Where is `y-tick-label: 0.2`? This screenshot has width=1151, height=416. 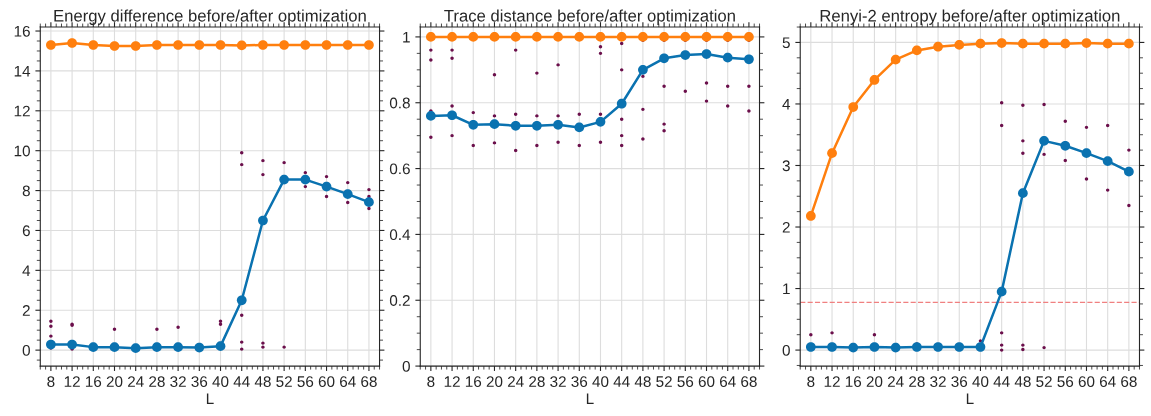
y-tick-label: 0.2 is located at coordinates (399, 300).